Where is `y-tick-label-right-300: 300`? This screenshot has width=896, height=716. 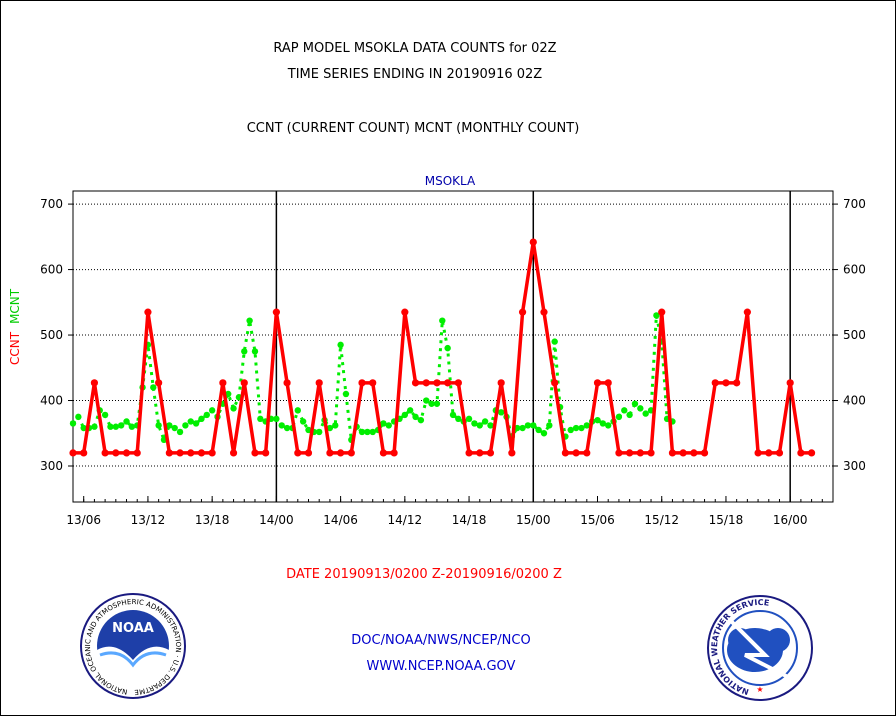 y-tick-label-right-300: 300 is located at coordinates (854, 466).